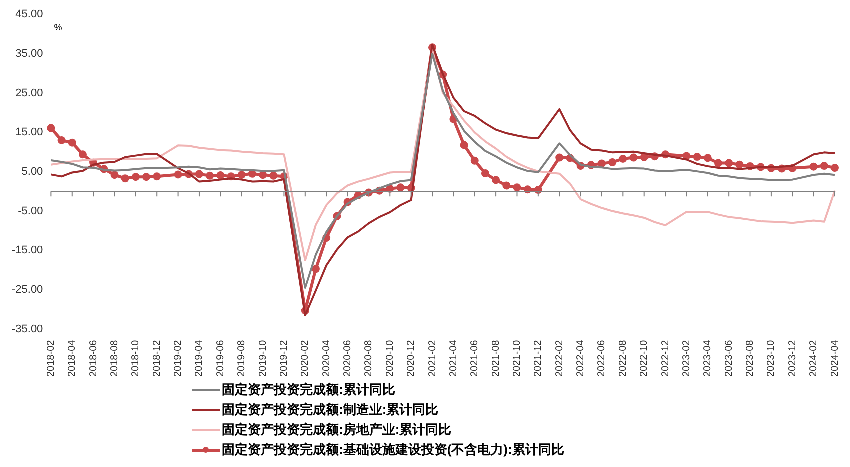 The image size is (850, 467). I want to click on x-tick-label: 2023-10, so click(772, 359).